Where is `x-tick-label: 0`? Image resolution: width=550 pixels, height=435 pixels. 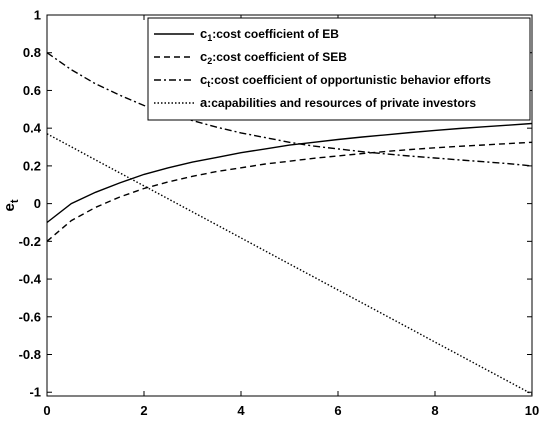 x-tick-label: 0 is located at coordinates (46, 410).